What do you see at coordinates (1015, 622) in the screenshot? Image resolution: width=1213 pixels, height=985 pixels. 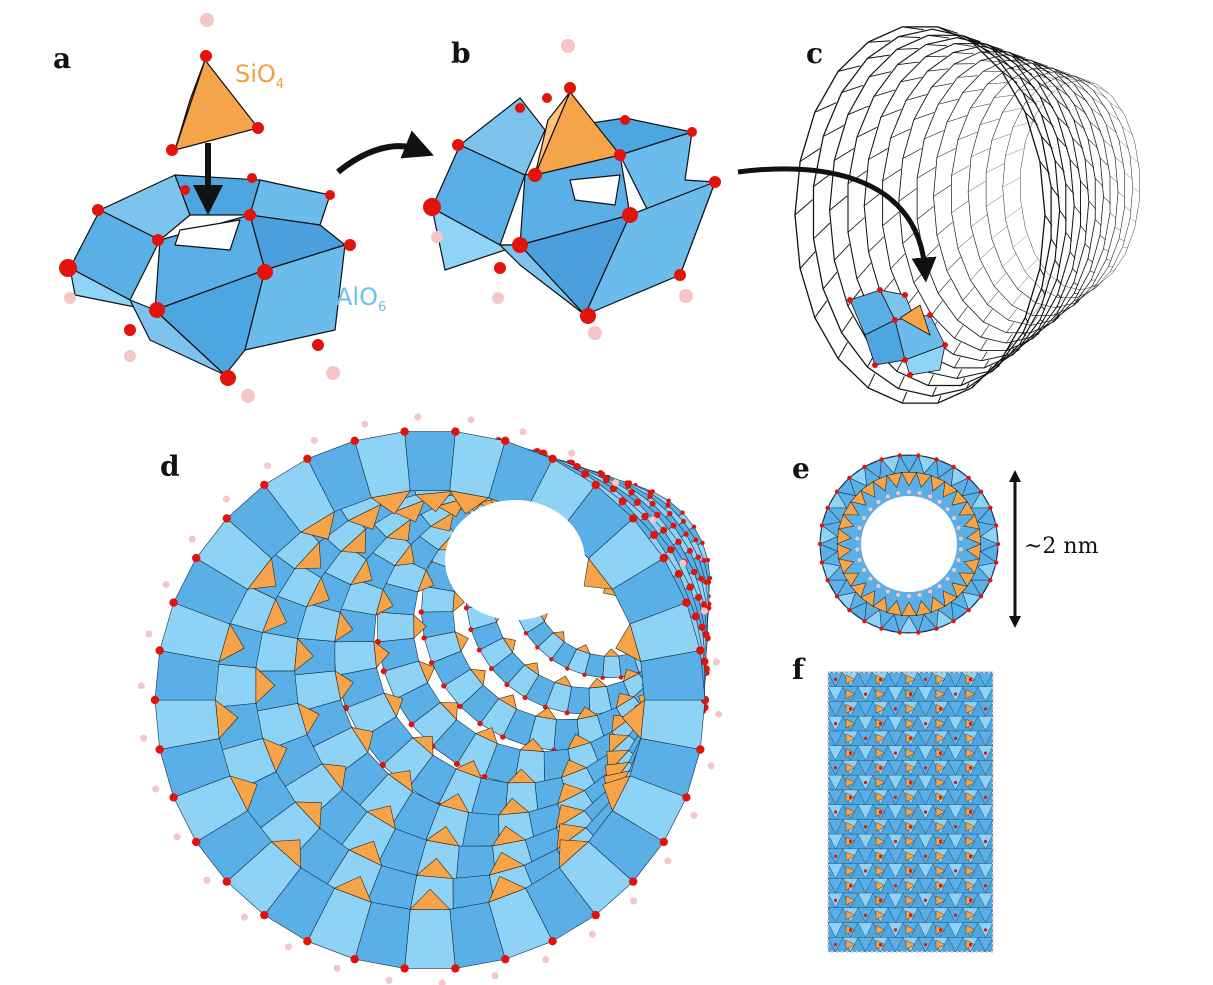 I see `scale-arrow-bottom` at bounding box center [1015, 622].